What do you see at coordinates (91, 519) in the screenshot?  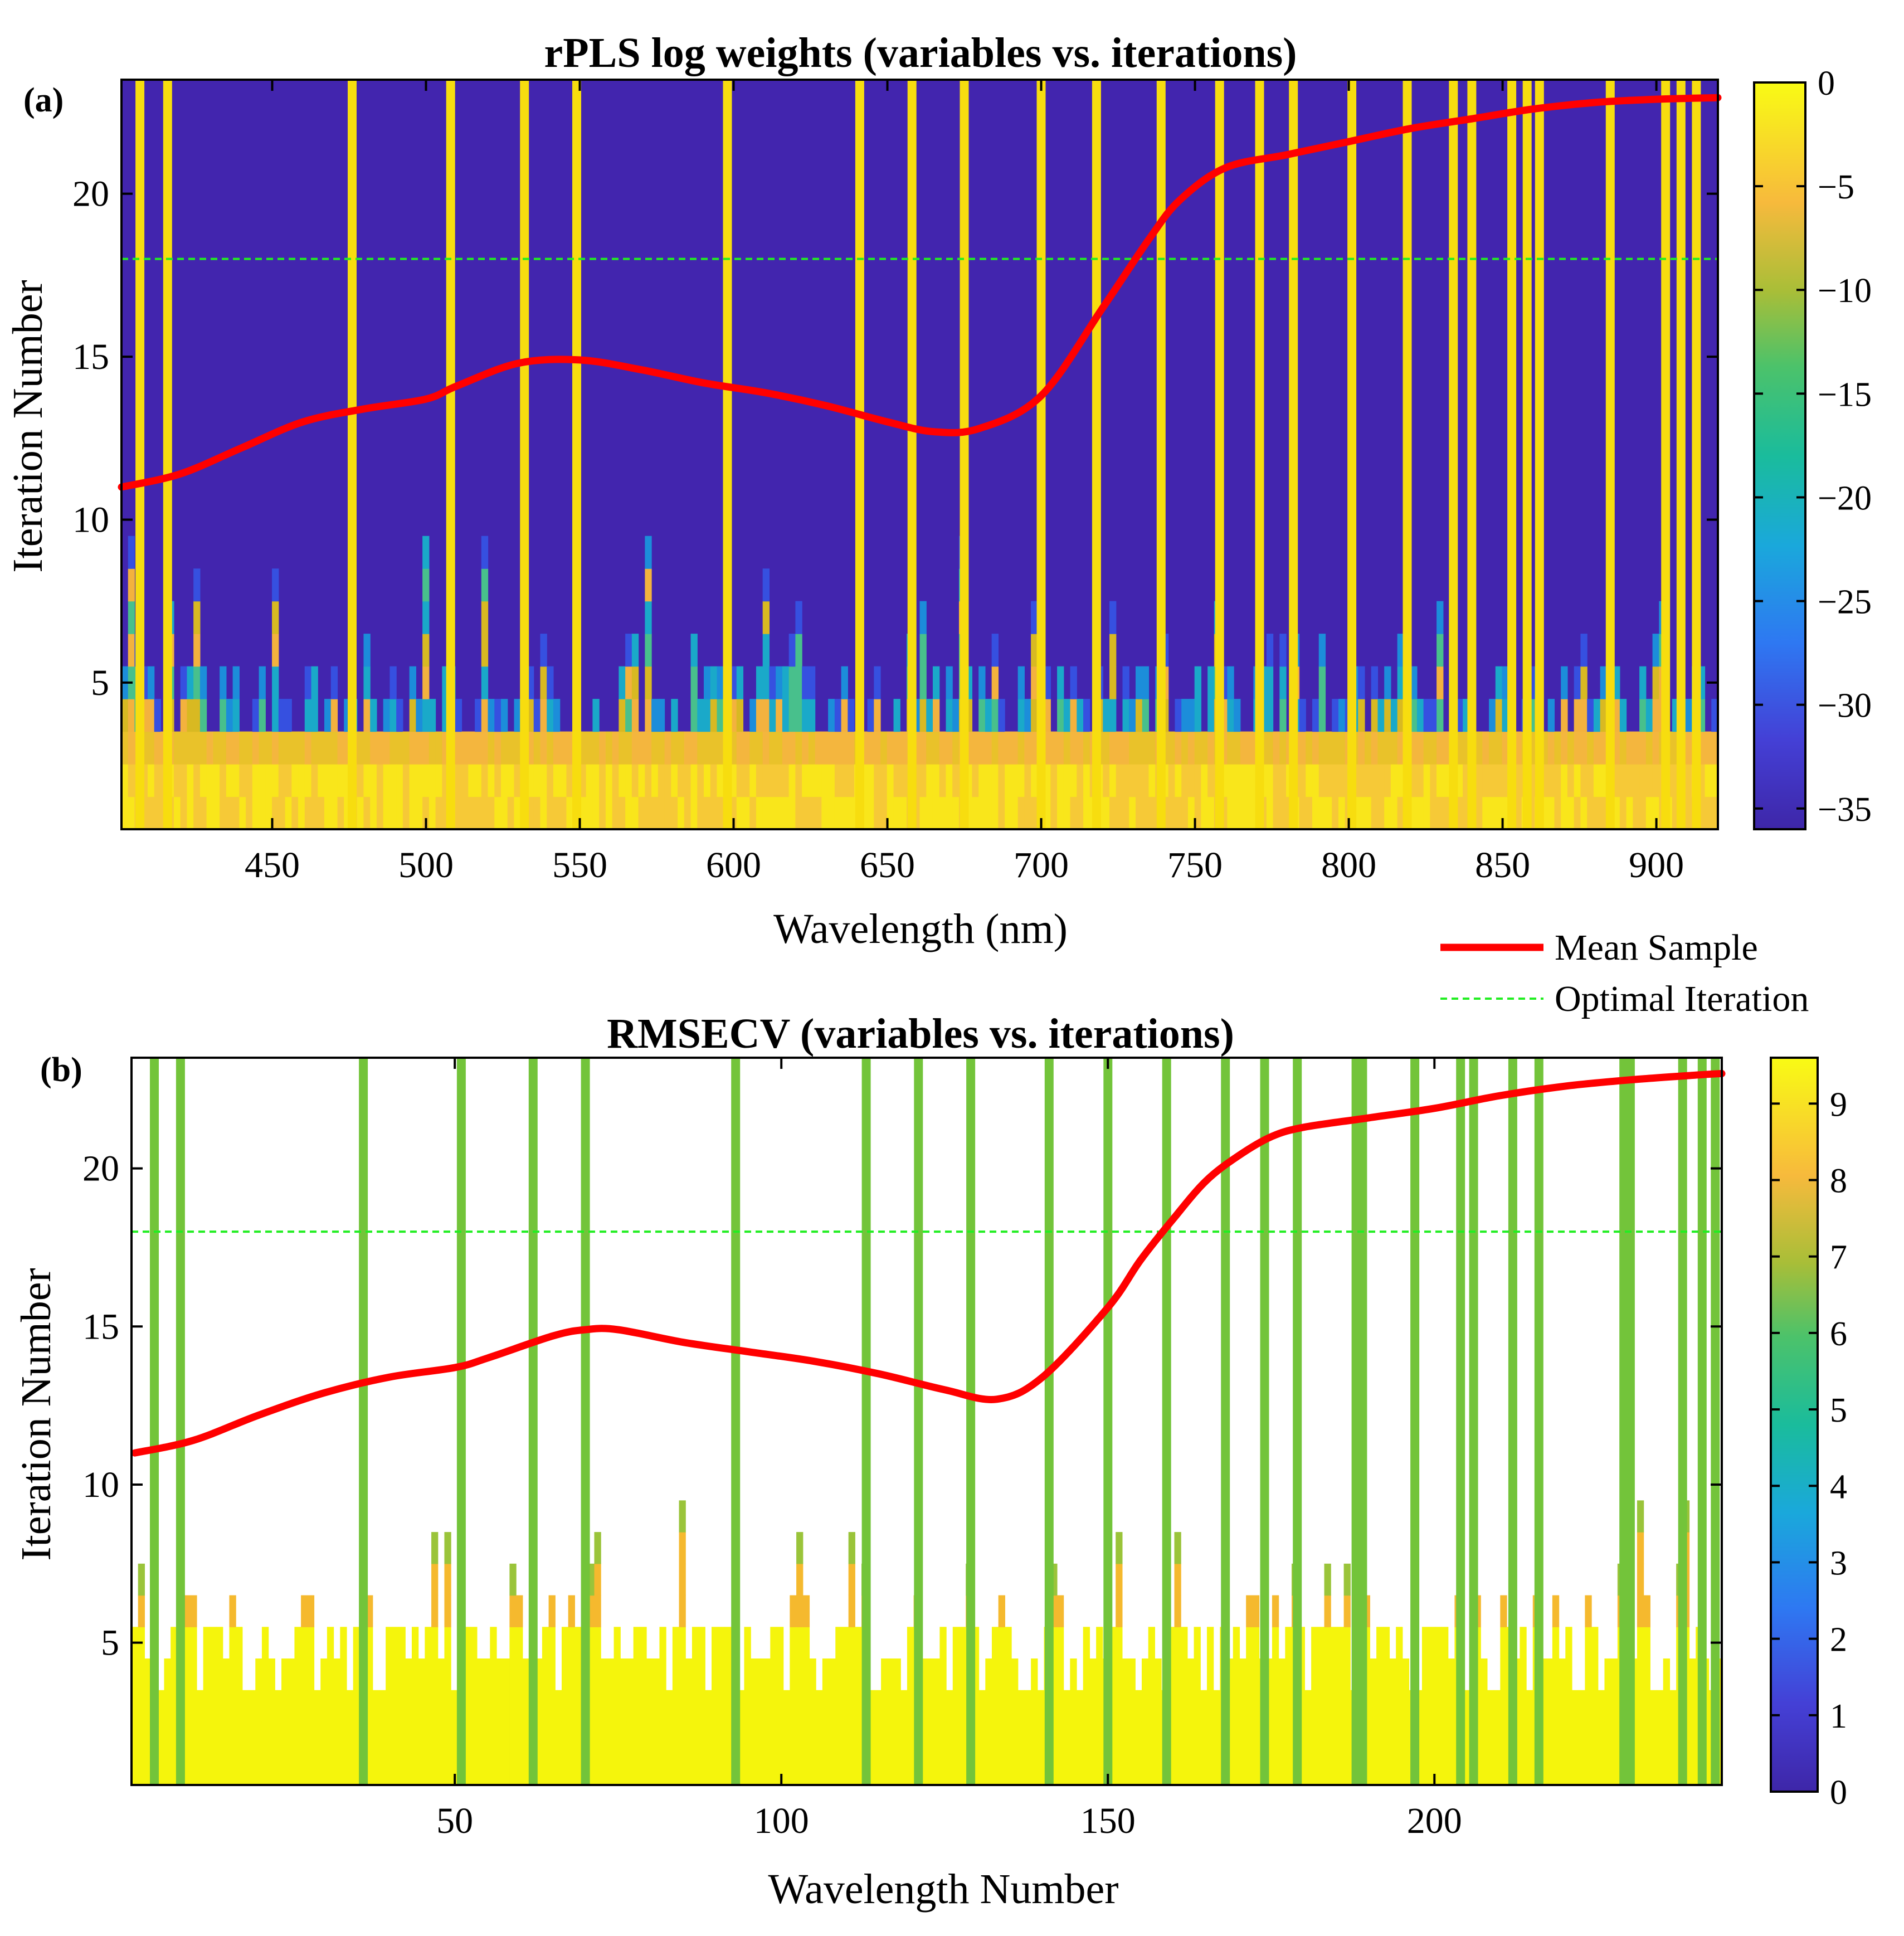 I see `y-tick-label: 10` at bounding box center [91, 519].